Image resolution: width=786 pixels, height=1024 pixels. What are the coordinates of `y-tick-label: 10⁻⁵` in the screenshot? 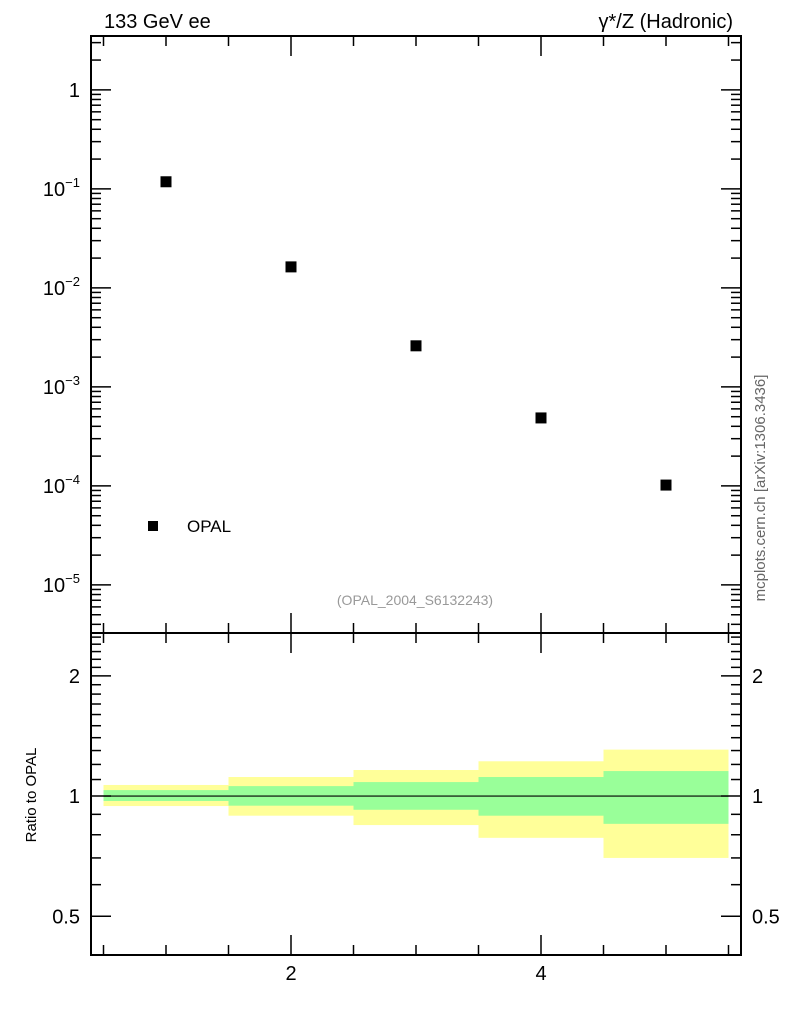 It's located at (61, 584).